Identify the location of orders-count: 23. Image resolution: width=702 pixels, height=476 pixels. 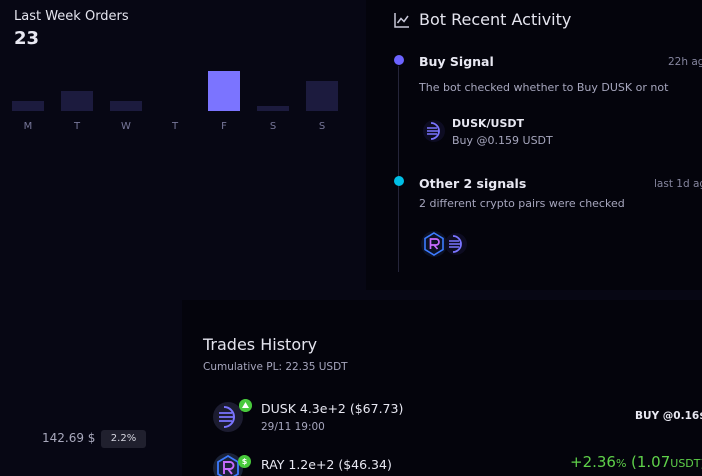
(27, 38).